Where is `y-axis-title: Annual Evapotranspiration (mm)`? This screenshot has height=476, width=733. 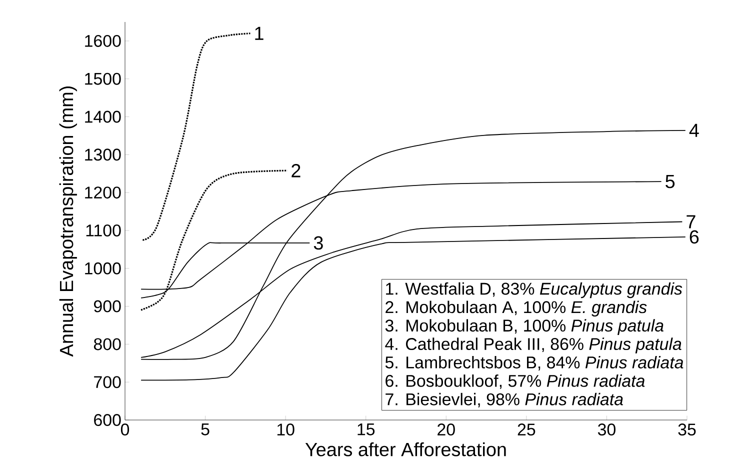 y-axis-title: Annual Evapotranspiration (mm) is located at coordinates (68, 221).